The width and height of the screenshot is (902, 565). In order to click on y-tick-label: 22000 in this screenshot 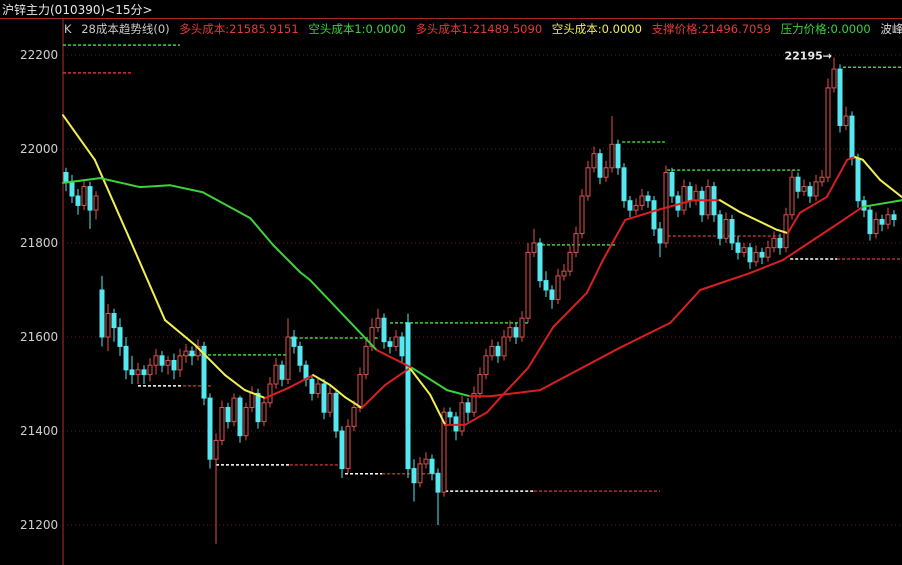, I will do `click(39, 149)`.